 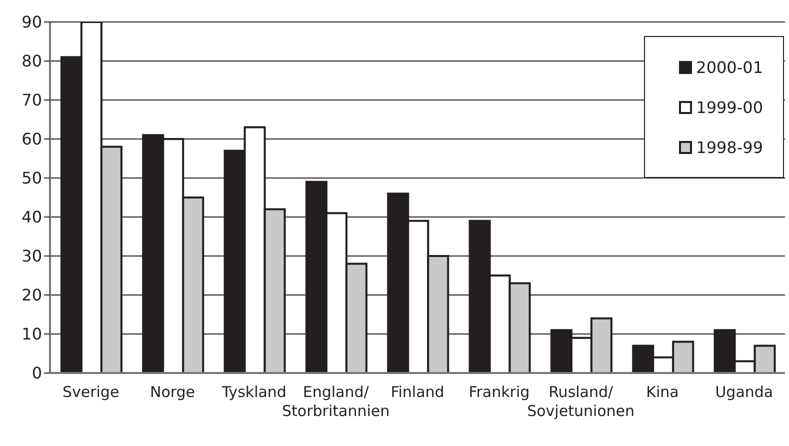 I want to click on legend-label: 1998-99, so click(x=729, y=147).